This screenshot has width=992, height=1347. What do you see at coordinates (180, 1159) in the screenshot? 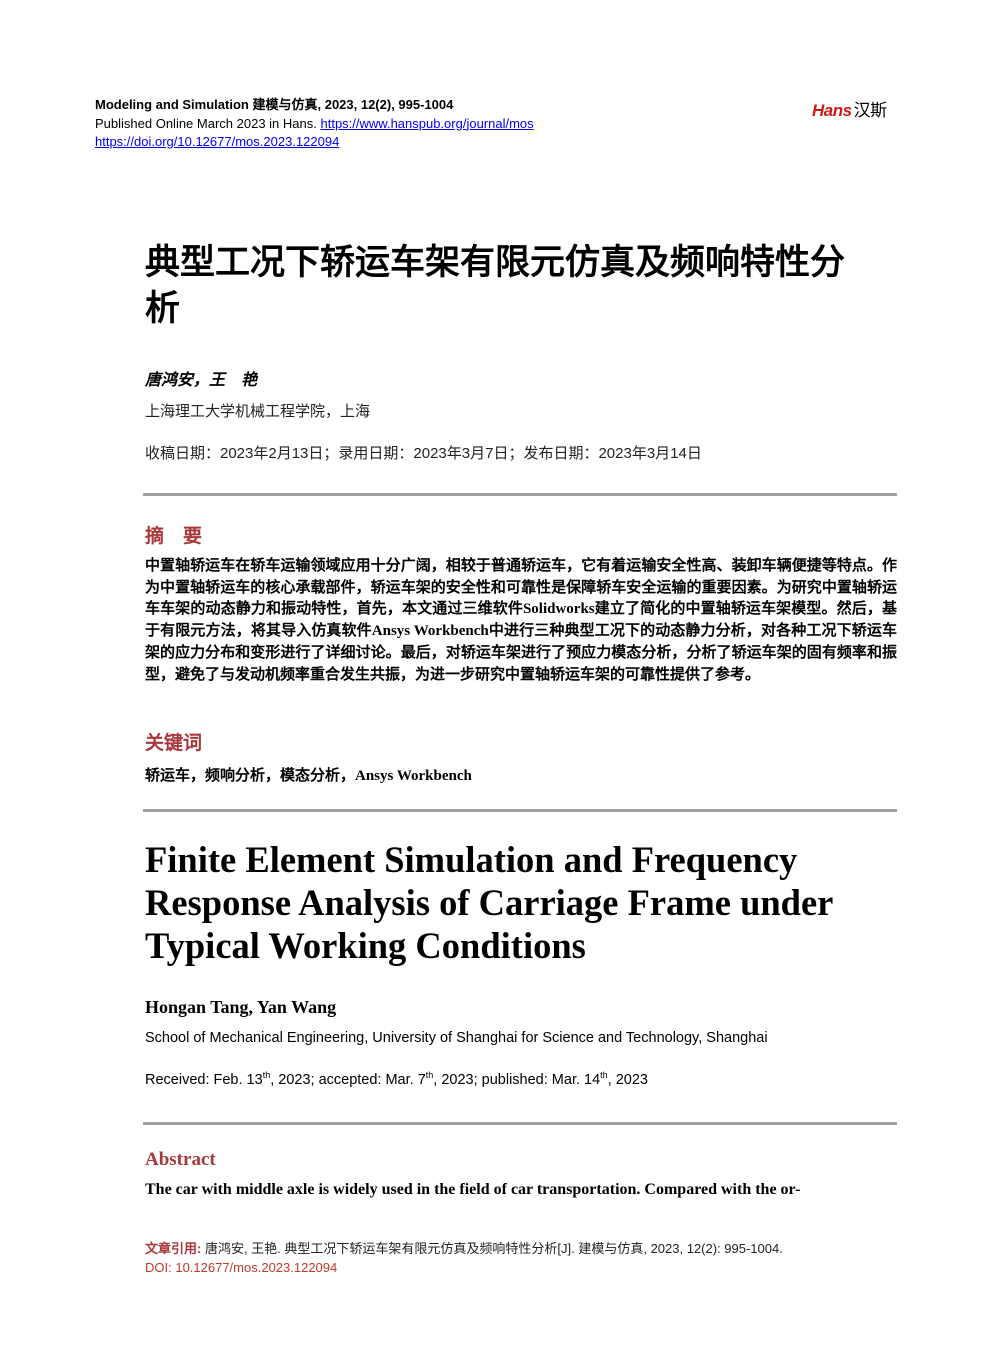
I see `en-abstract-heading: Abstract` at bounding box center [180, 1159].